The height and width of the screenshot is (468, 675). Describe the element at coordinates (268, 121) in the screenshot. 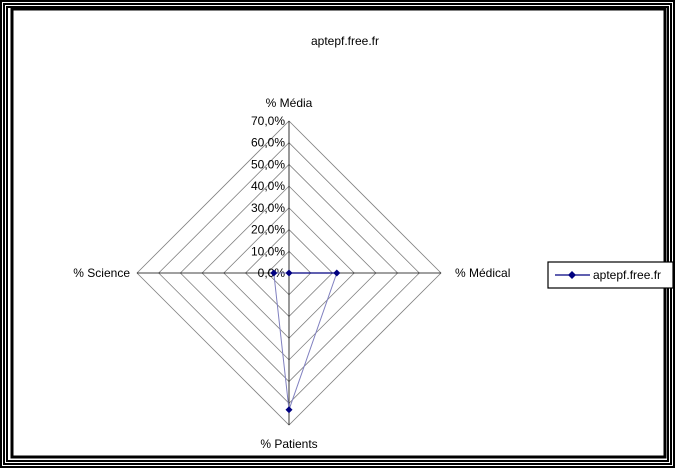

I see `radial-tick-label: 70,0%` at that location.